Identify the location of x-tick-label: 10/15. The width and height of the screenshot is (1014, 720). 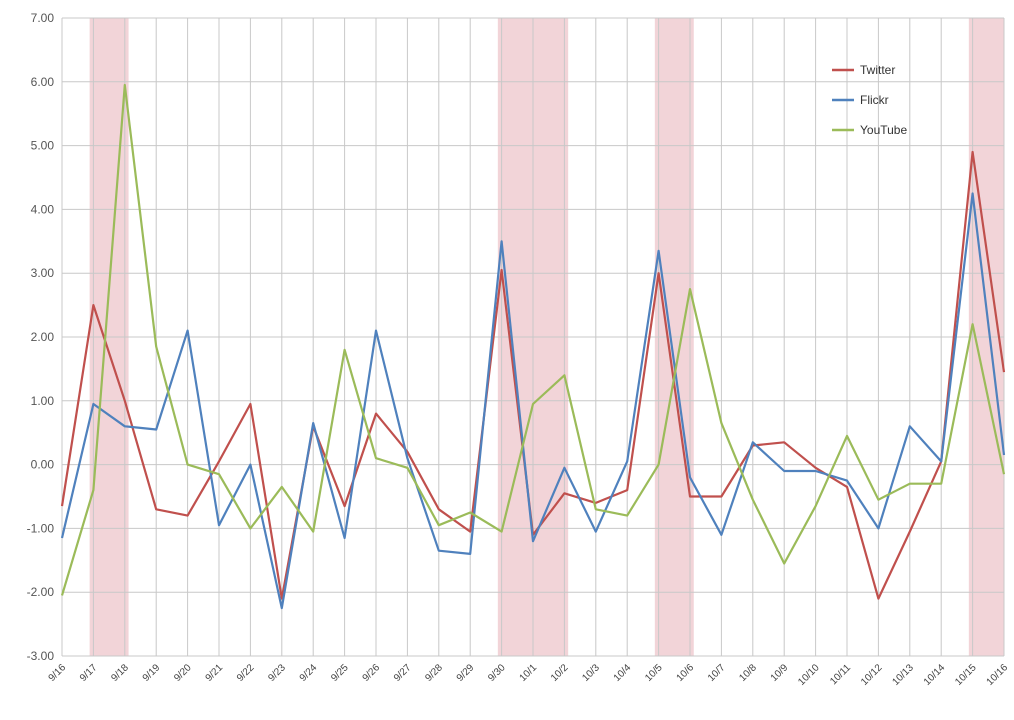
(966, 675).